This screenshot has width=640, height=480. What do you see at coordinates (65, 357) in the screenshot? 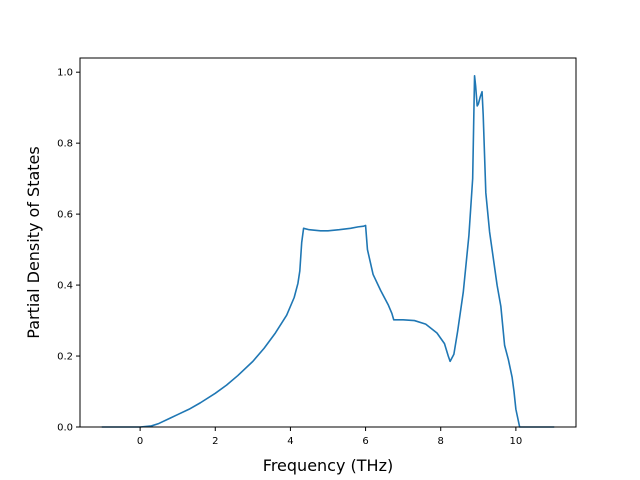
I see `y-tick-label: 0.2` at bounding box center [65, 357].